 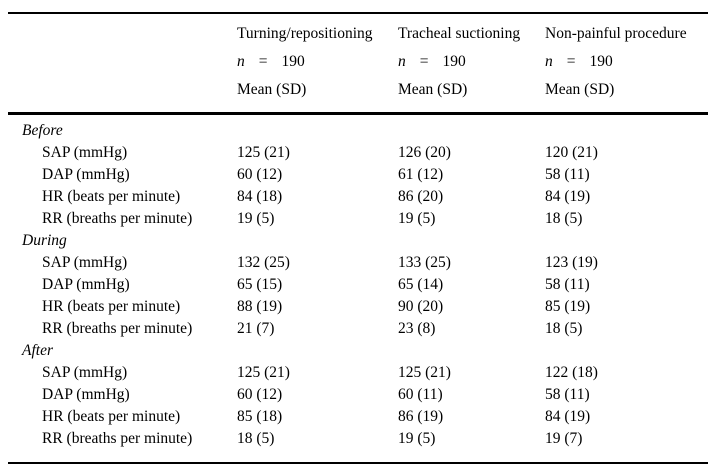 What do you see at coordinates (571, 152) in the screenshot?
I see `value-cell: 120 (21)` at bounding box center [571, 152].